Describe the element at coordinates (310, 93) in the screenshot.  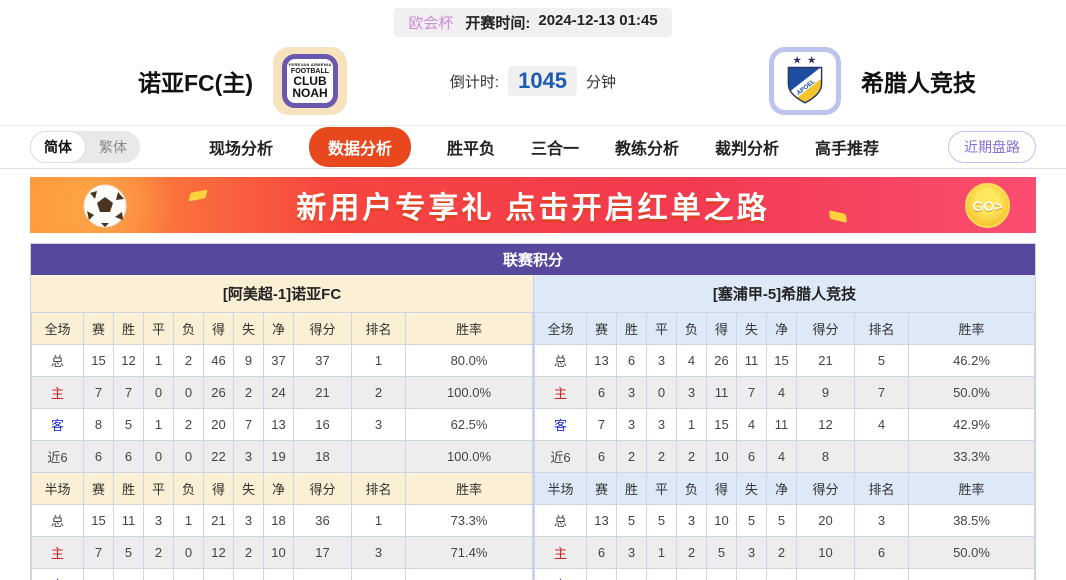
I see `home-logo-line3: NOAH` at that location.